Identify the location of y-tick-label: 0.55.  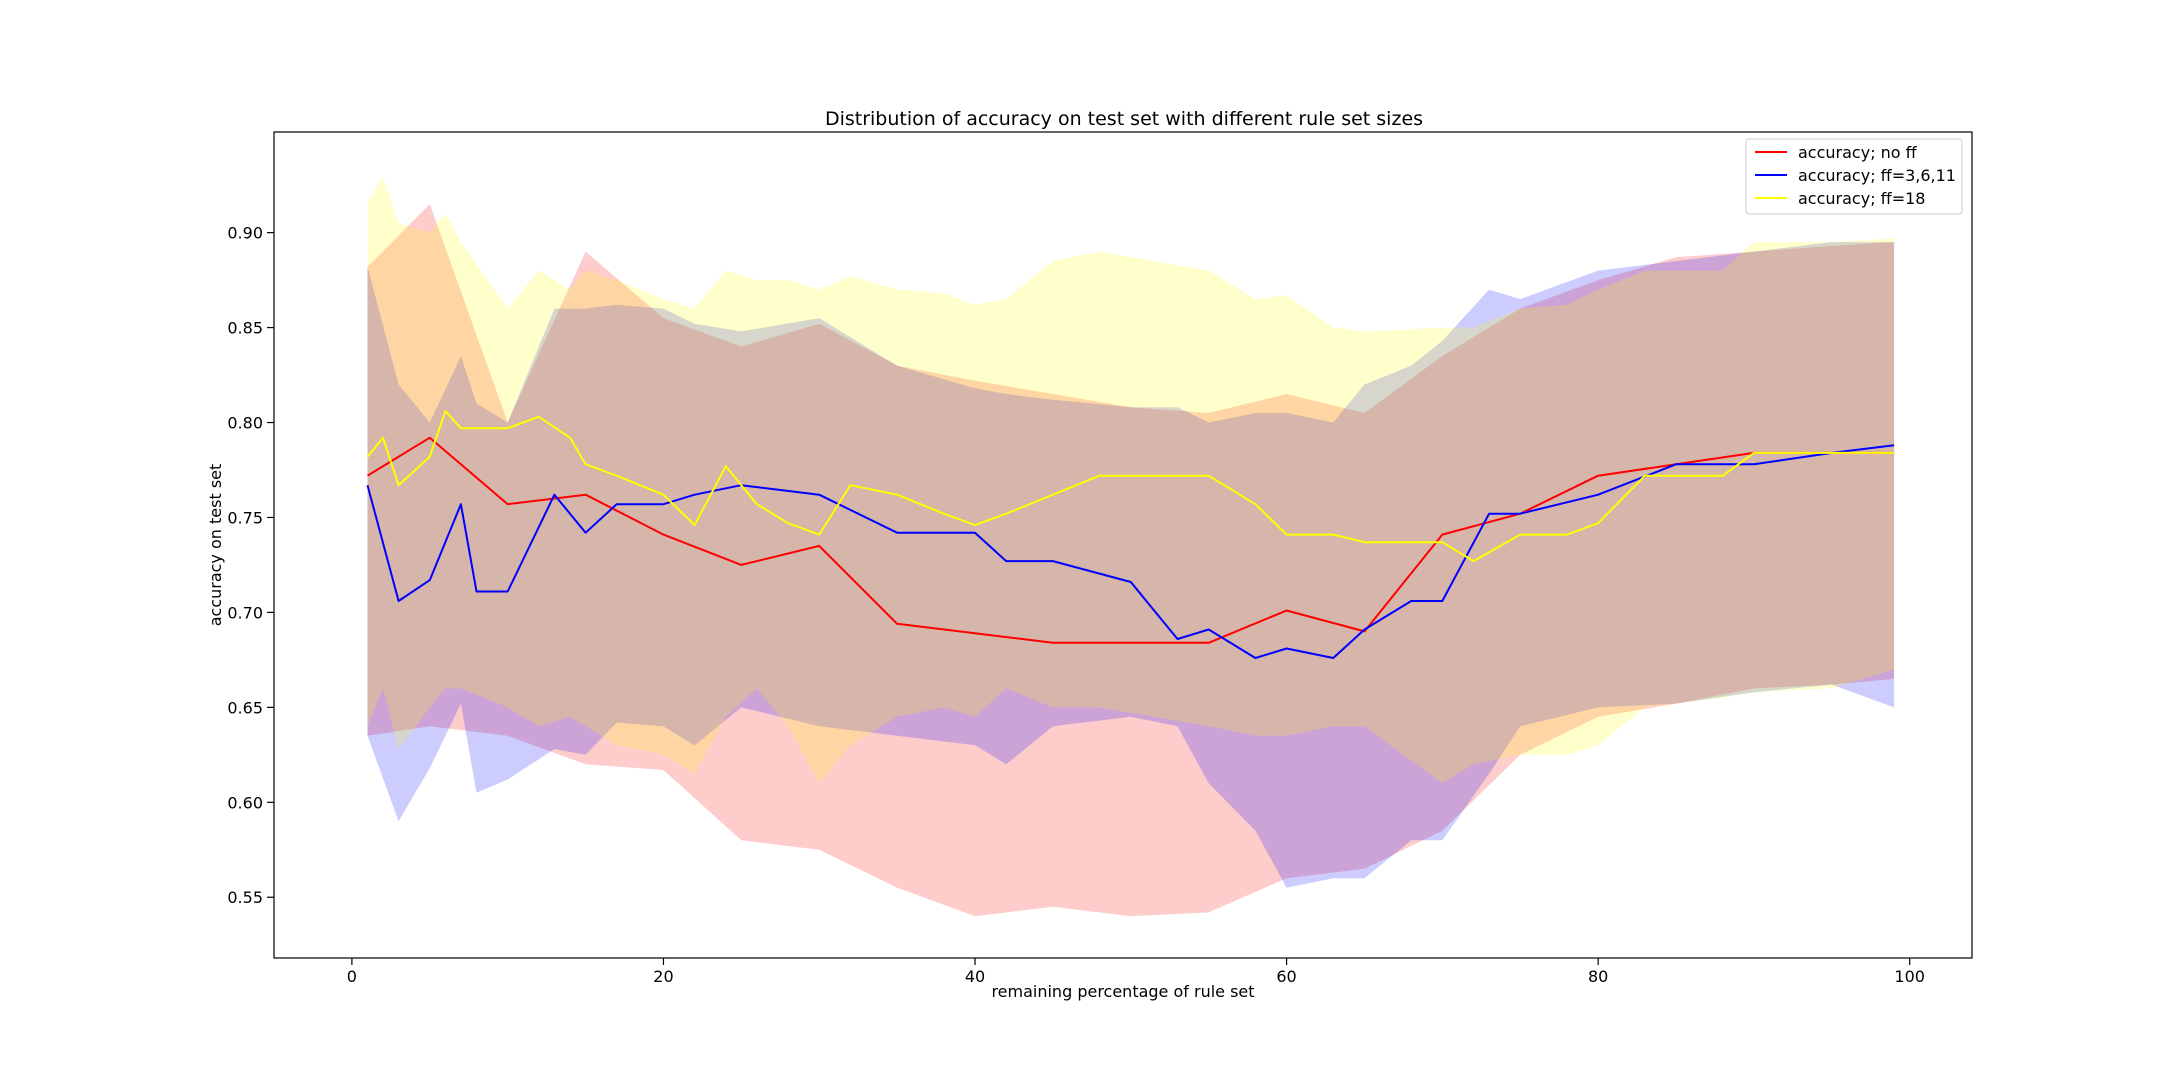
(245, 897).